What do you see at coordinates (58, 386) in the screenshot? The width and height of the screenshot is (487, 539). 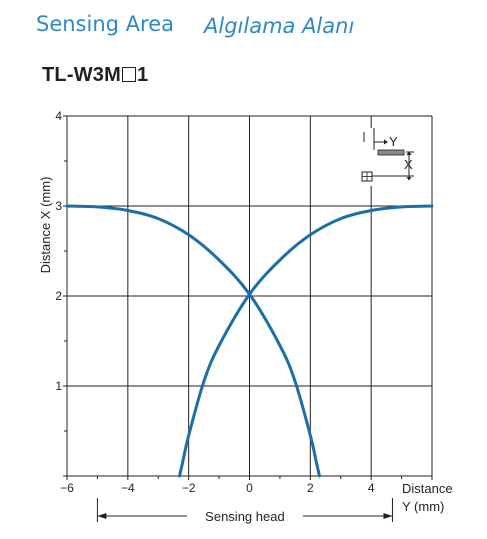 I see `y-tick-label: 1` at bounding box center [58, 386].